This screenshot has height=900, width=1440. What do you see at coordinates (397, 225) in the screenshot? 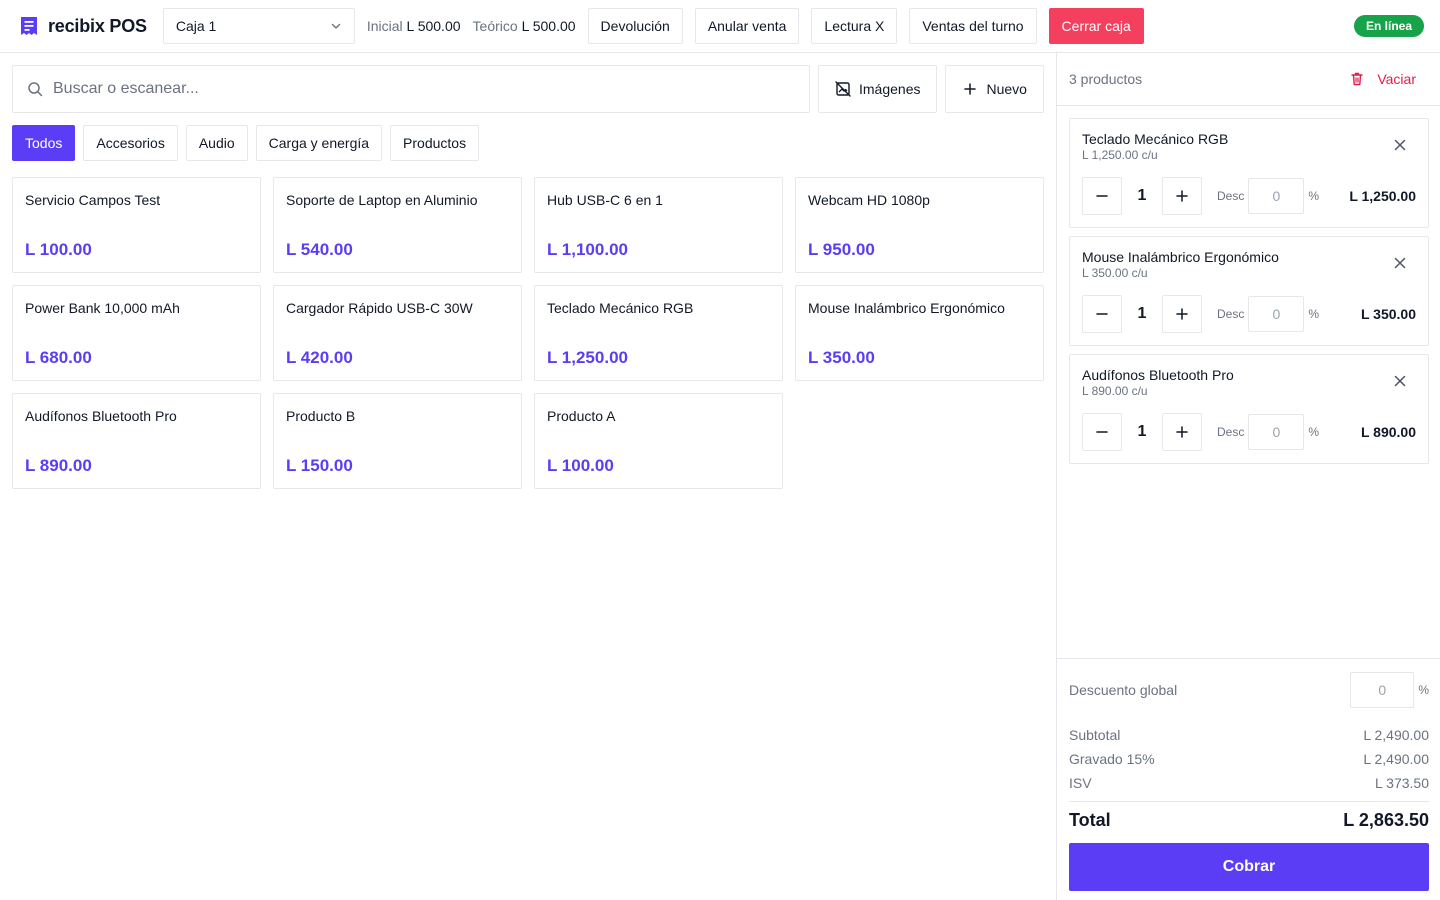
I see `product-card: Soporte de Laptop en Aluminio L 540.00` at bounding box center [397, 225].